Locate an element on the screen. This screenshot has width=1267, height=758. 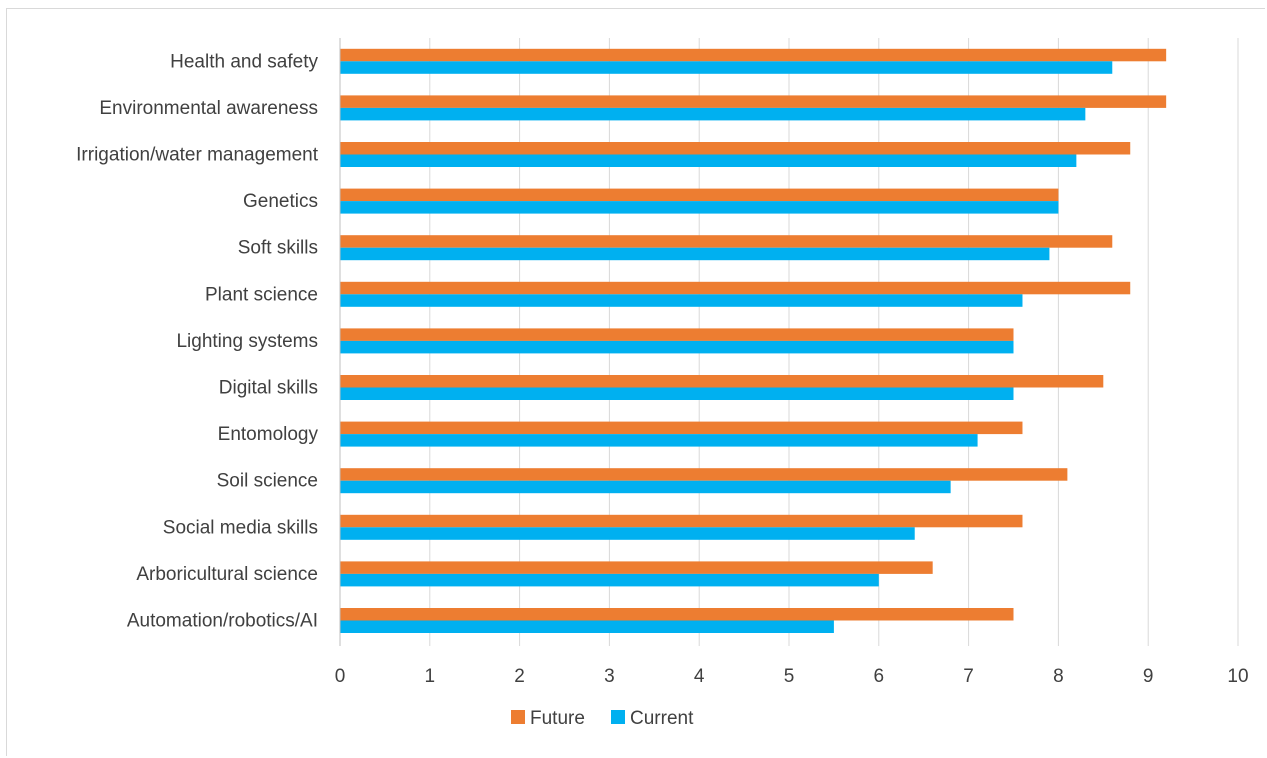
category-label: Soft skills is located at coordinates (278, 248).